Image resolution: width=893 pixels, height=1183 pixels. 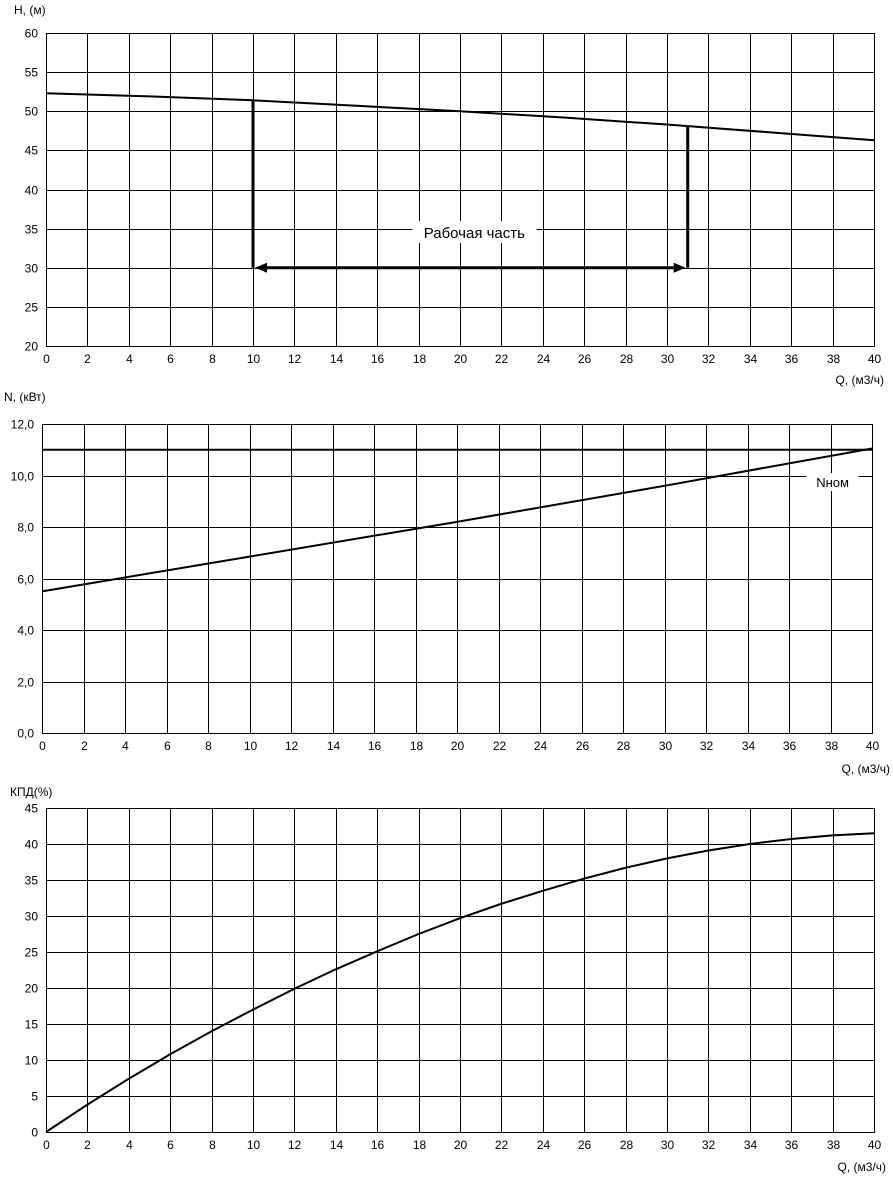 What do you see at coordinates (25, 734) in the screenshot?
I see `y-tick-label: 0,0` at bounding box center [25, 734].